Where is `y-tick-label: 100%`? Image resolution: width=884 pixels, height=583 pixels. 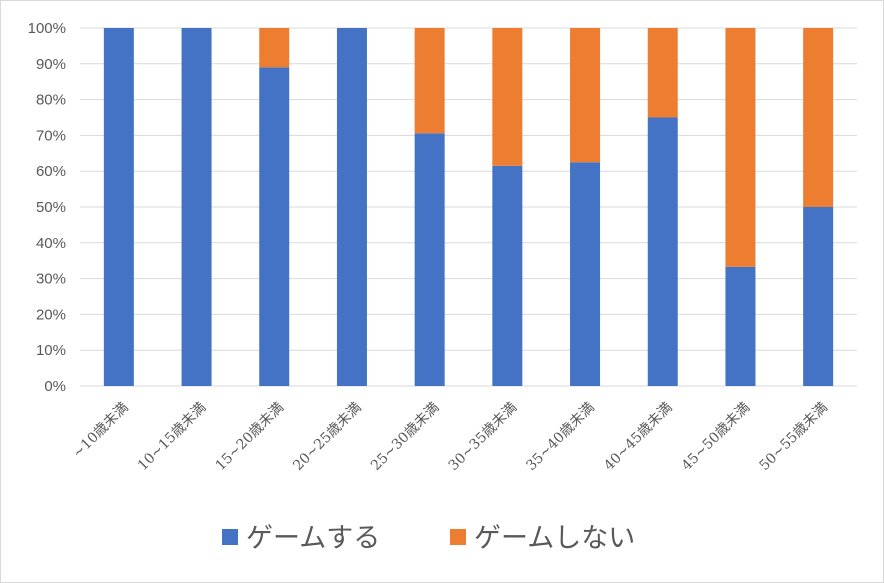 y-tick-label: 100% is located at coordinates (47, 28).